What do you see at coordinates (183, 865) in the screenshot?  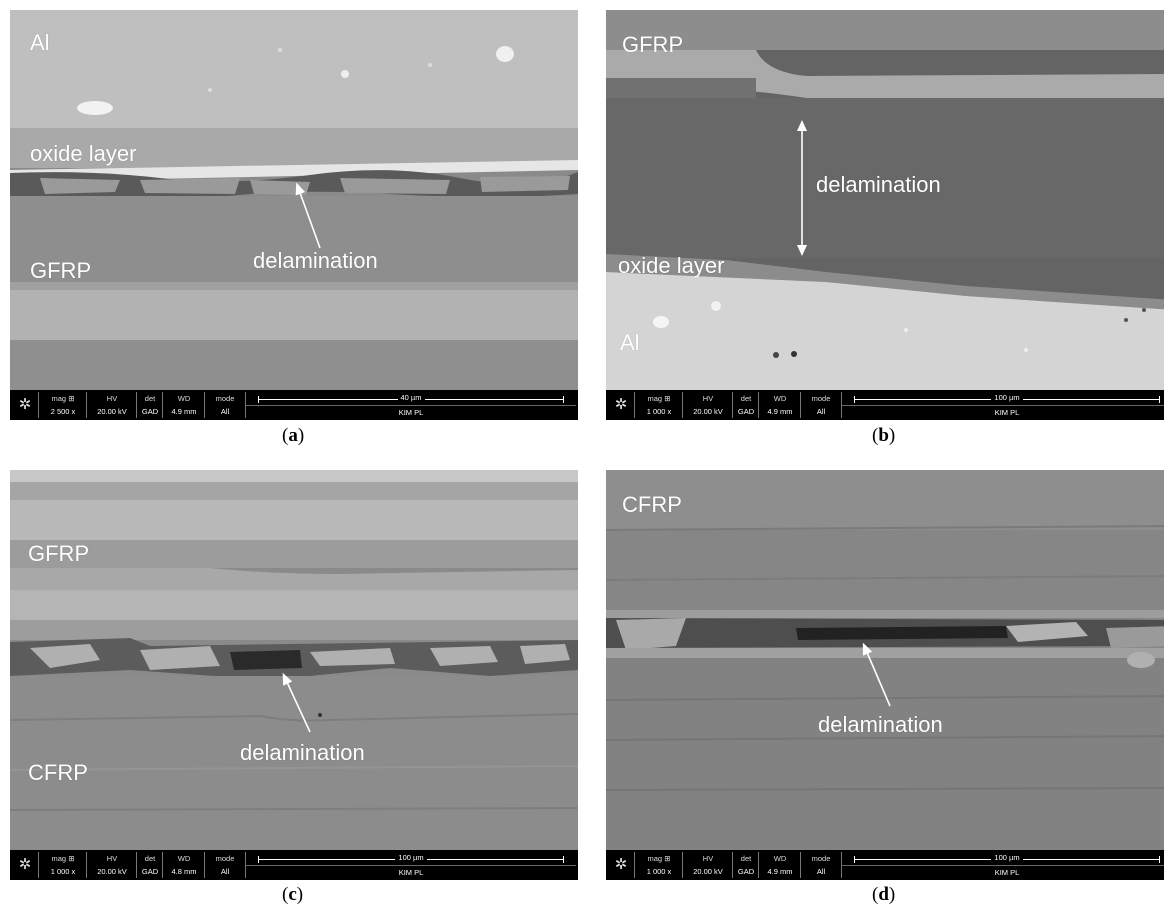 I see `databar-wd: WD 4.8 mm` at bounding box center [183, 865].